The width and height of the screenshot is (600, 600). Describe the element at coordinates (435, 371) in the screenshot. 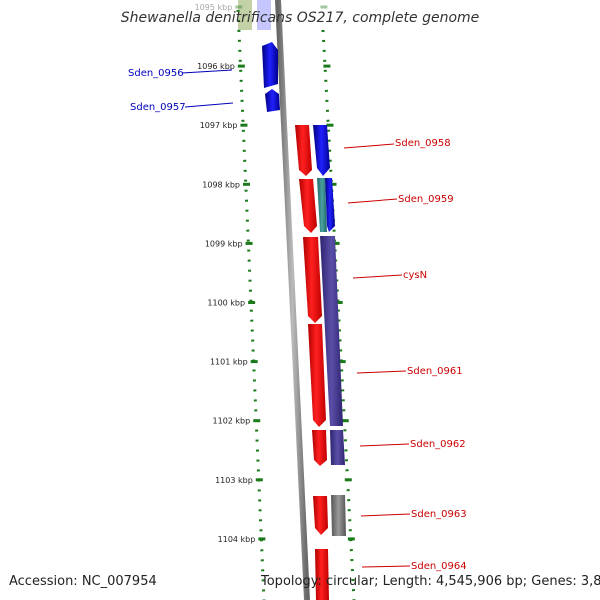

I see `gene-label-sden-0961: Sden_0961` at that location.